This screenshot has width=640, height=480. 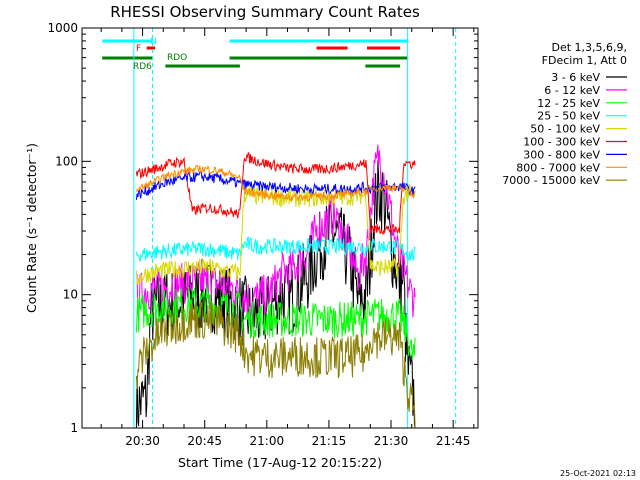 What do you see at coordinates (142, 441) in the screenshot?
I see `x-tick-label: 20:30` at bounding box center [142, 441].